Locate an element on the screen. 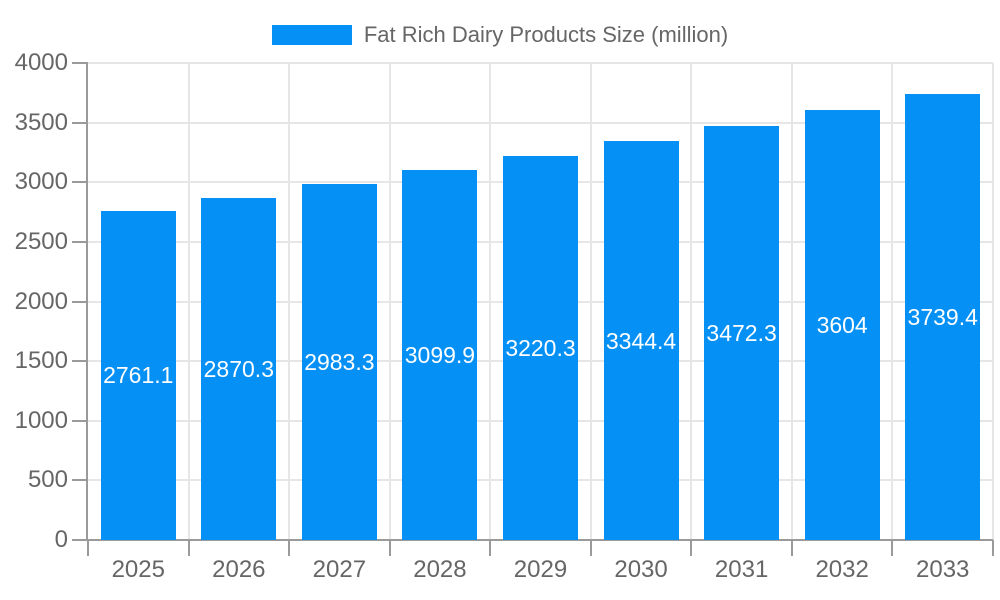 The image size is (1000, 600). bar-value-label: 2870.3 is located at coordinates (238, 368).